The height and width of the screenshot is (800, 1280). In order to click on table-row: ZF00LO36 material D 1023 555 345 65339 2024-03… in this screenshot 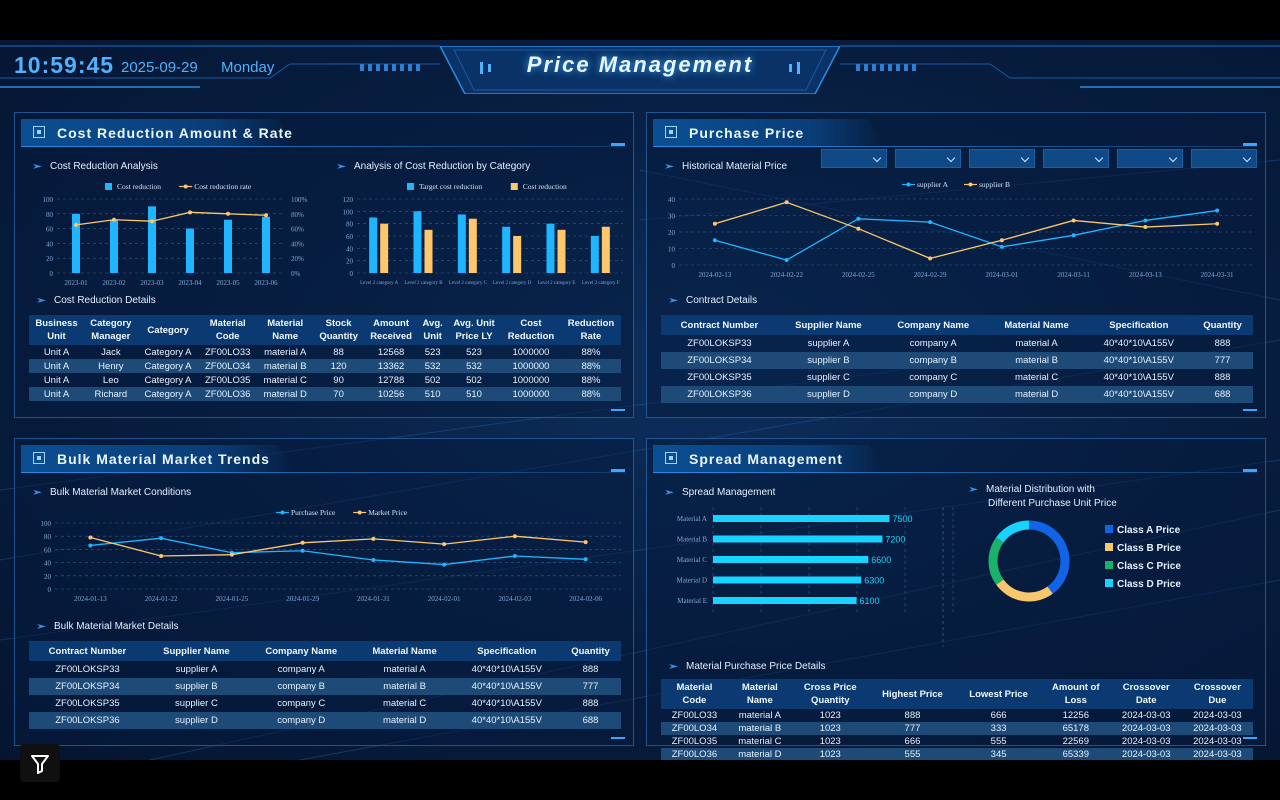, I will do `click(957, 754)`.